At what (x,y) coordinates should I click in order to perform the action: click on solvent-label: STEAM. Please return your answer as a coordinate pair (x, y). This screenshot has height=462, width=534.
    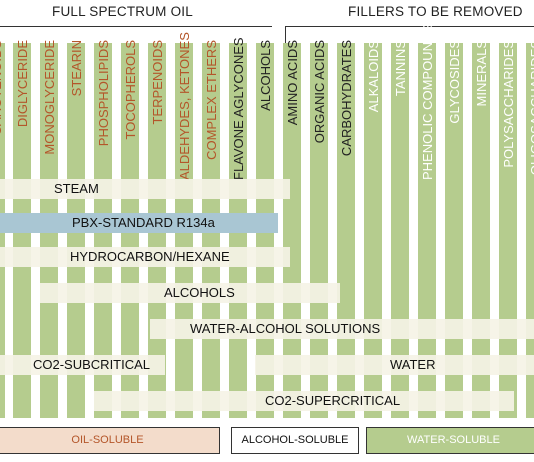
    Looking at the image, I should click on (76, 188).